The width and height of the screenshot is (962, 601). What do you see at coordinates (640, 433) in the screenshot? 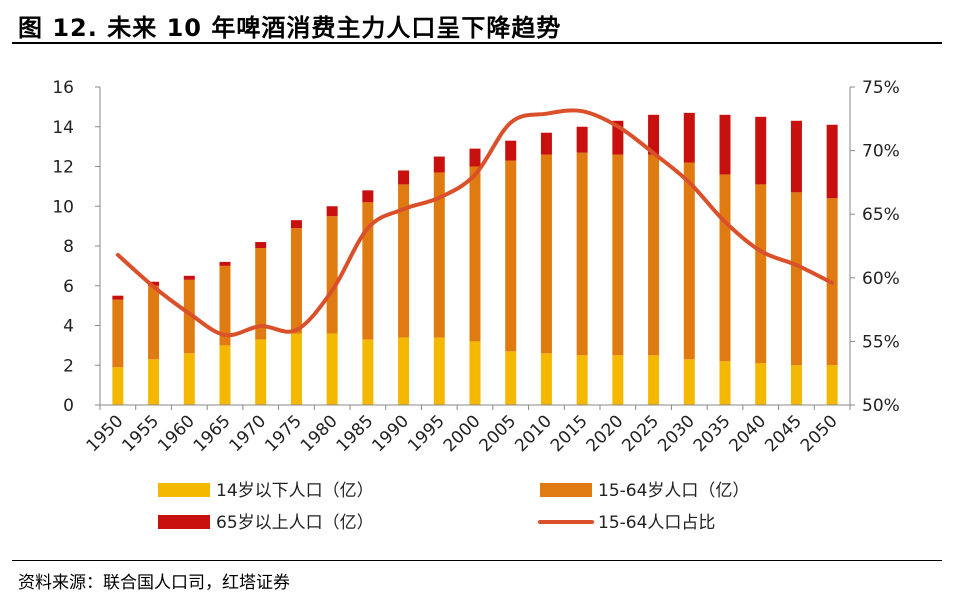
I see `x-tick-label: 2025` at bounding box center [640, 433].